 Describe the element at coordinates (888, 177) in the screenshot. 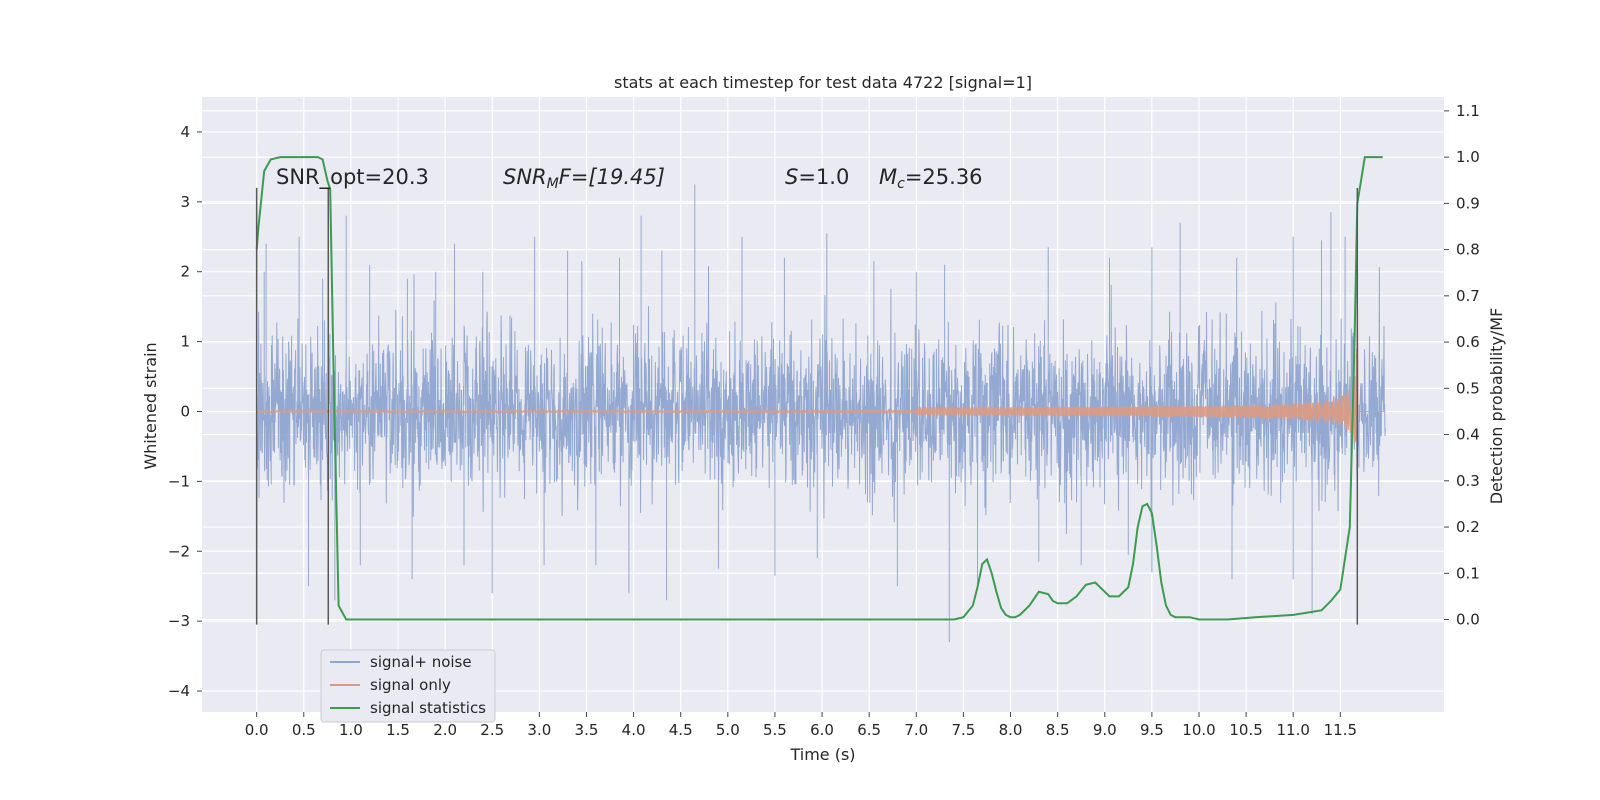

I see `annotation-mc-var: M` at that location.